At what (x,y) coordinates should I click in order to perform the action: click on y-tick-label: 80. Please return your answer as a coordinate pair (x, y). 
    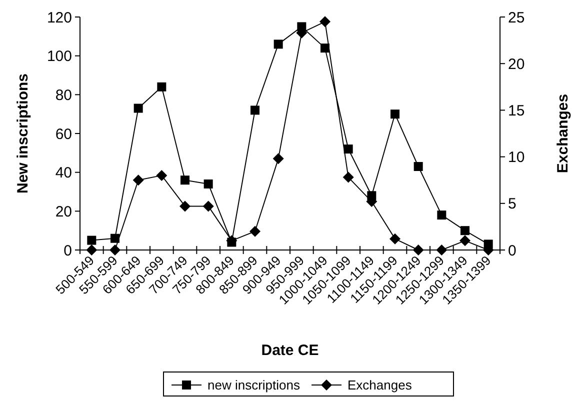
    Looking at the image, I should click on (63, 95).